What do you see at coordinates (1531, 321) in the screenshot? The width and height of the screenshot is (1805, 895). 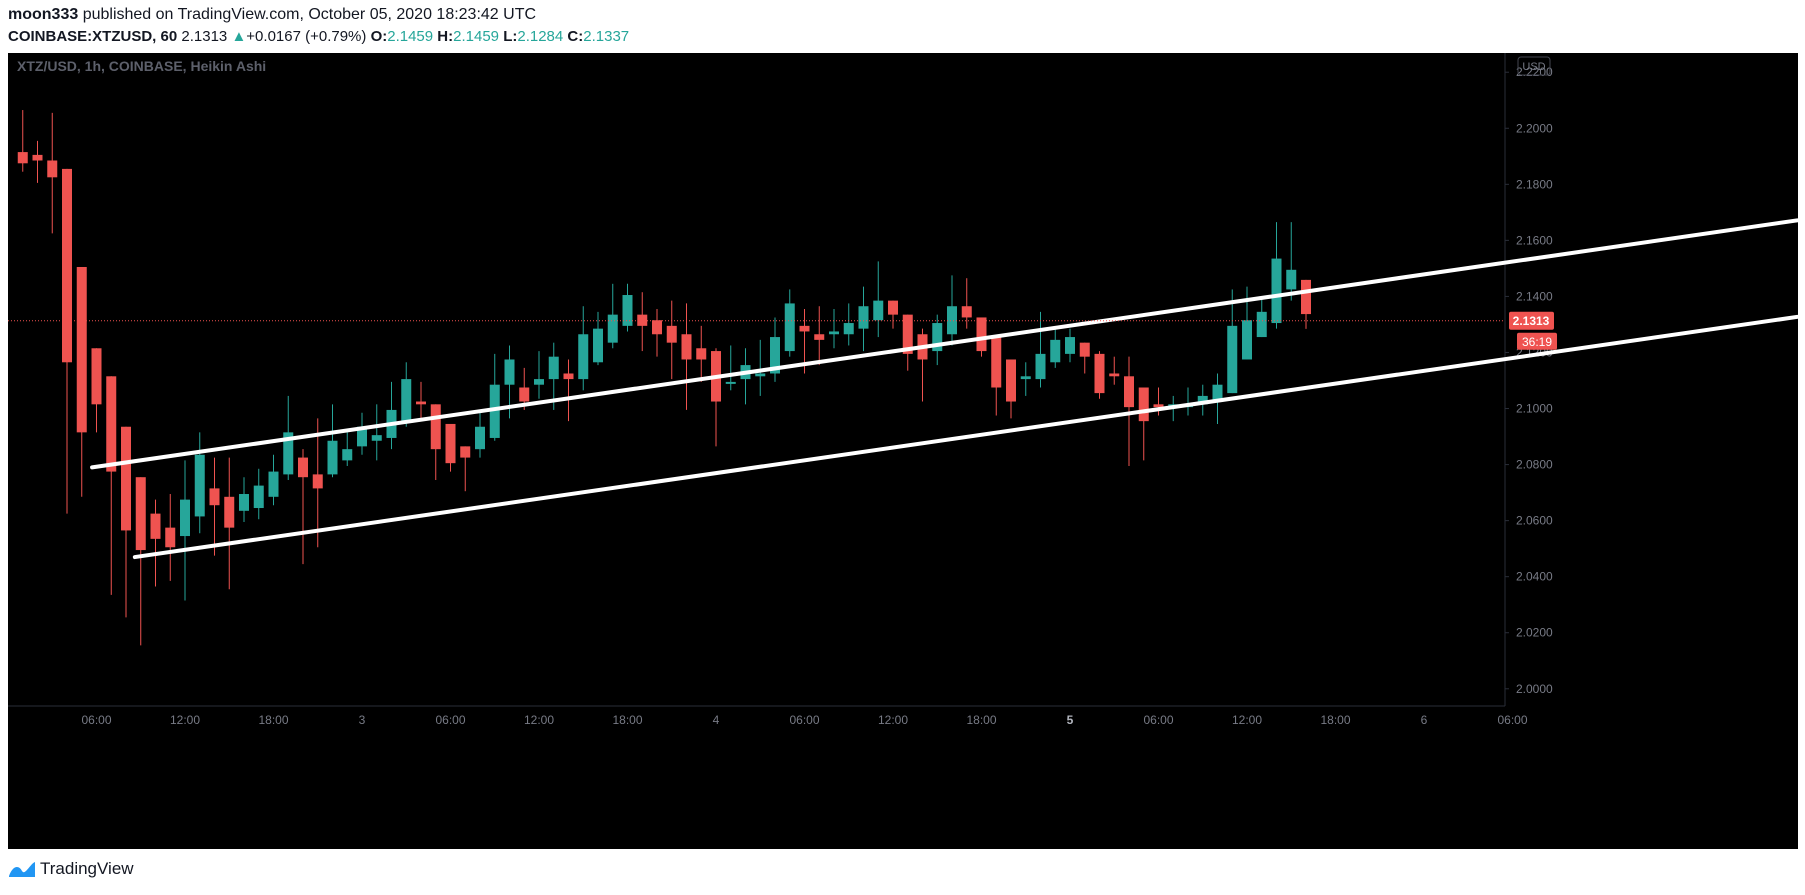 I see `price-label: 2.1313` at bounding box center [1531, 321].